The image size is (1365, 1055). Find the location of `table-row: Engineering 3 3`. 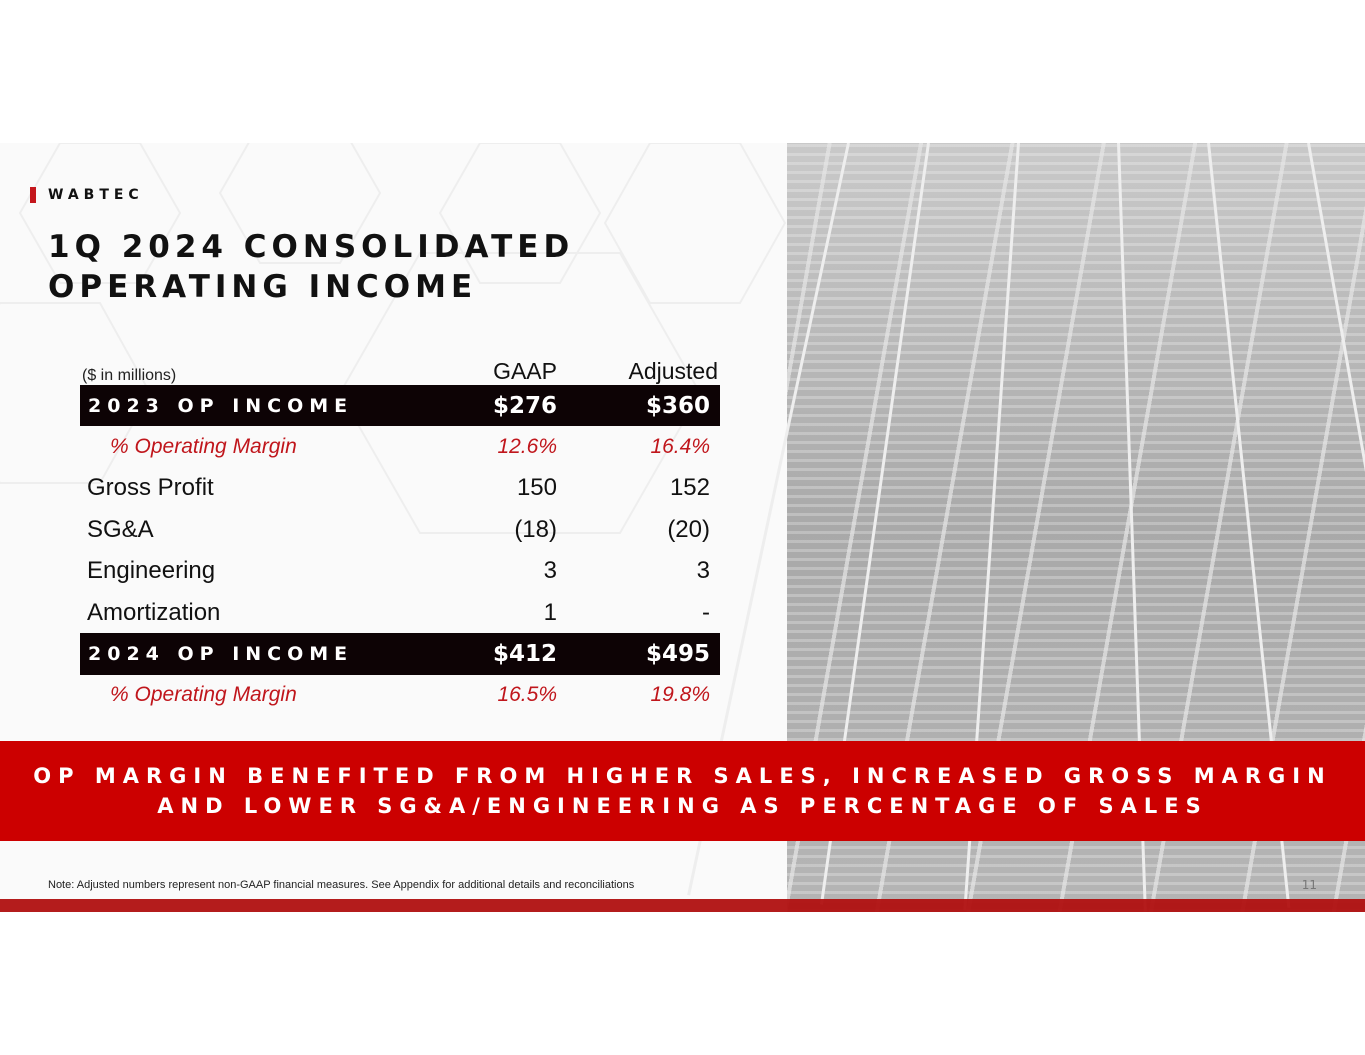

table-row: Engineering 3 3 is located at coordinates (400, 571).